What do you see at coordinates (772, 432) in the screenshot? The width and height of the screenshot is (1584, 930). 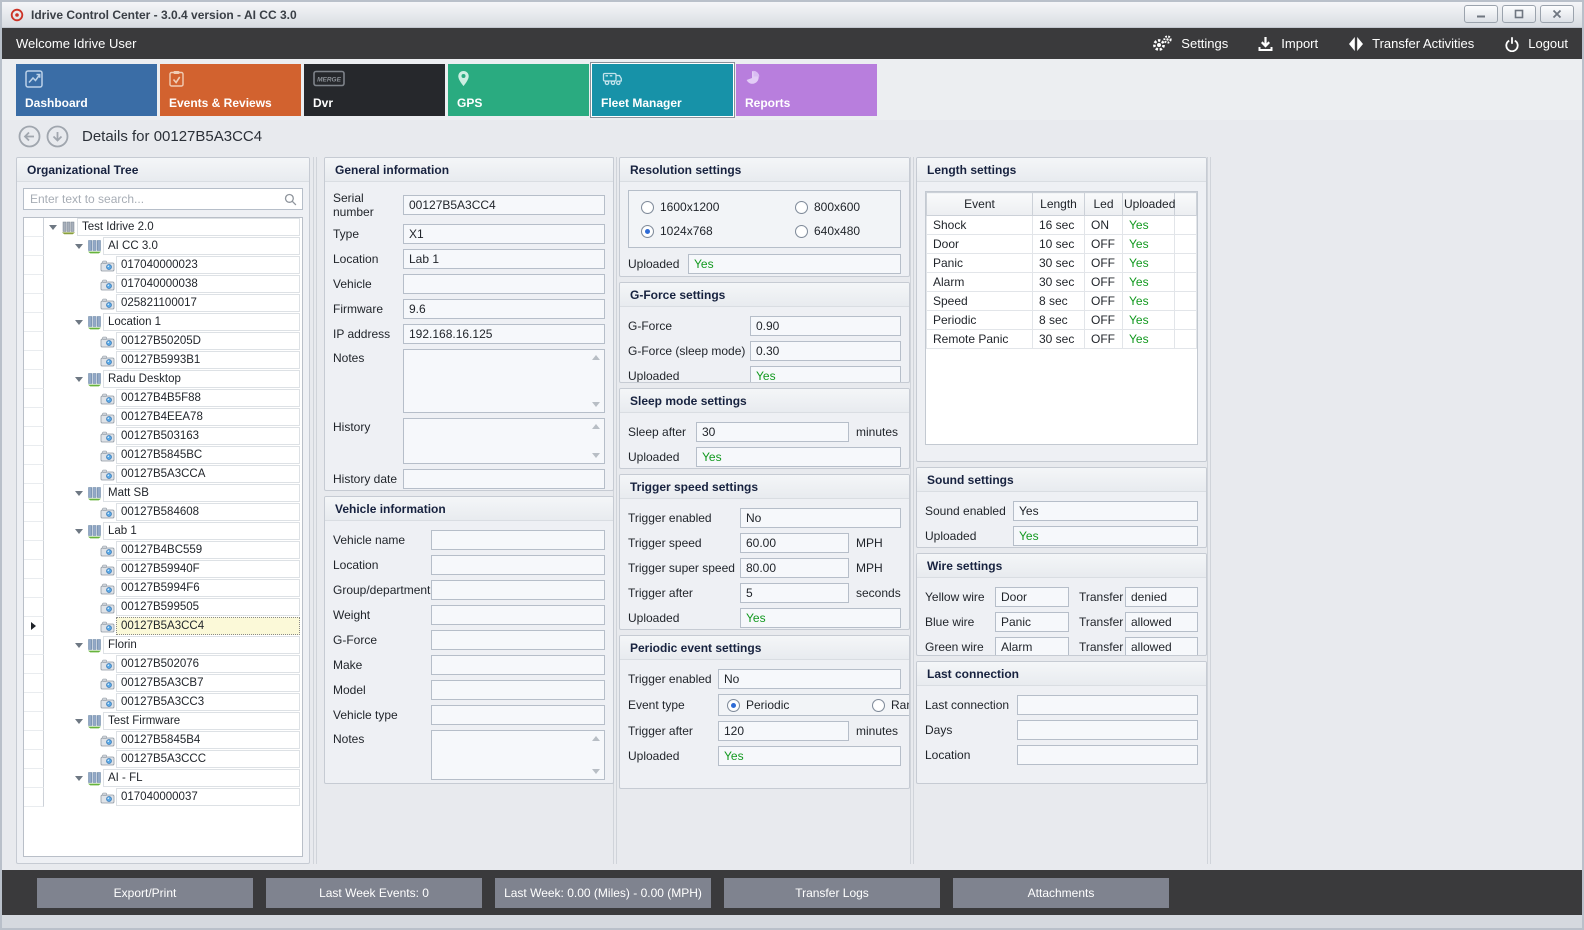 I see `value-field-sleep-after: 30` at bounding box center [772, 432].